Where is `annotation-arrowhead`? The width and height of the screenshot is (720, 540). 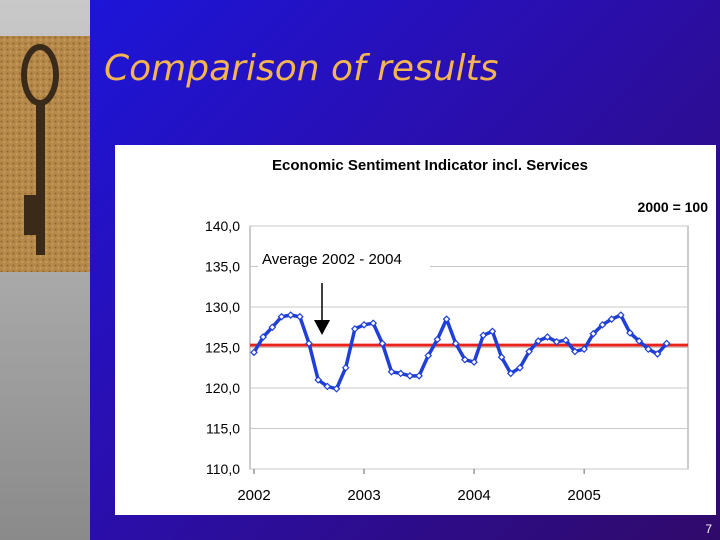 annotation-arrowhead is located at coordinates (322, 327).